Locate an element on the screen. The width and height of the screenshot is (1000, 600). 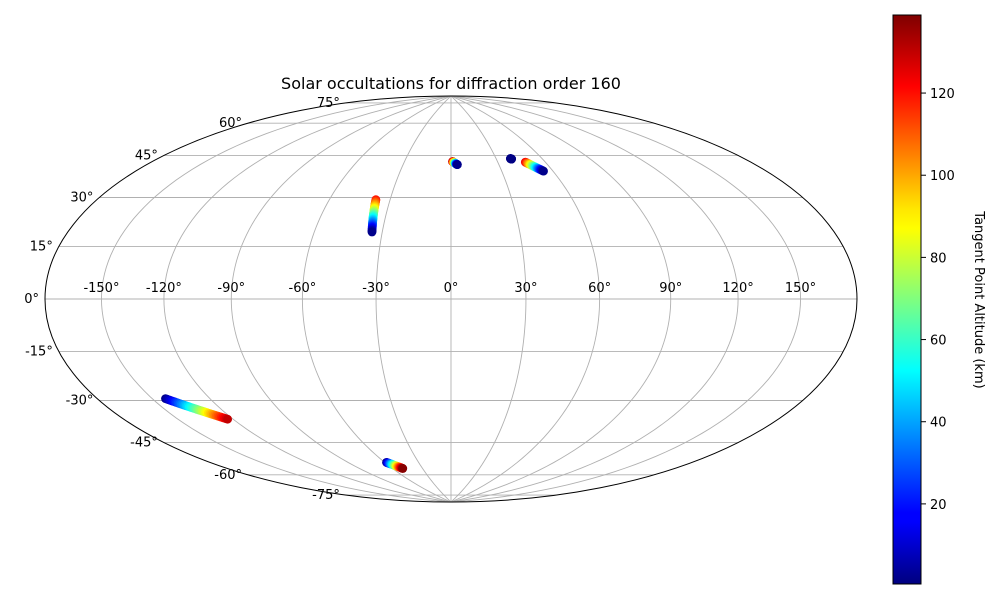
longitude-tick-label: 0° is located at coordinates (451, 288).